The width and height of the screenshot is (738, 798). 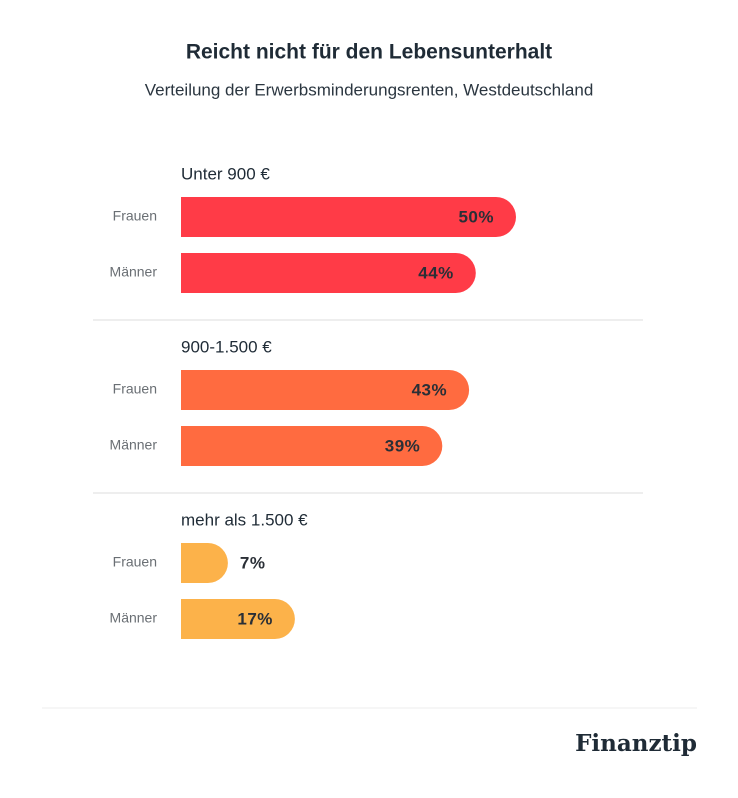 What do you see at coordinates (636, 743) in the screenshot?
I see `brand: Finanztip` at bounding box center [636, 743].